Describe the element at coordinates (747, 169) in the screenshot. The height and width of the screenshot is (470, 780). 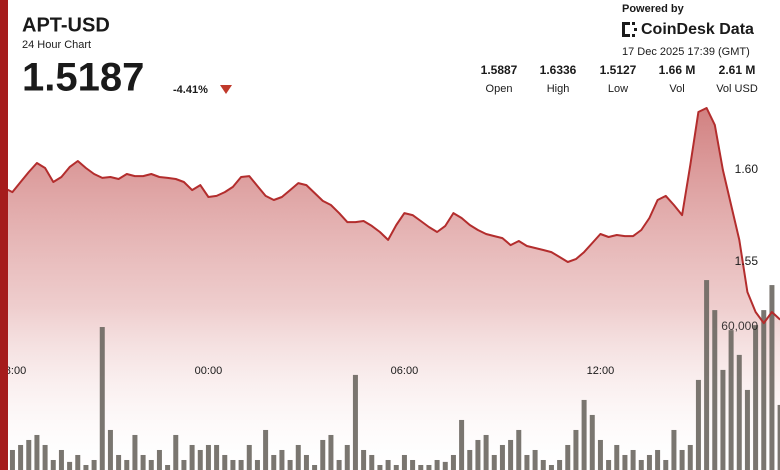
I see `y-tick-label: 1.60` at that location.